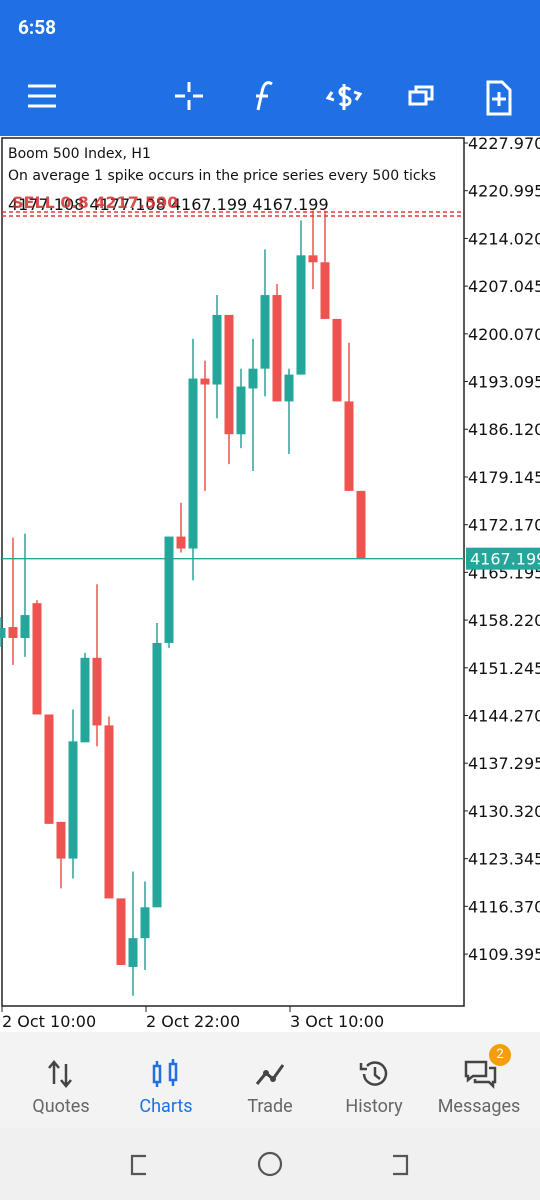 Image resolution: width=540 pixels, height=1204 pixels. I want to click on windows-icon, so click(418, 98).